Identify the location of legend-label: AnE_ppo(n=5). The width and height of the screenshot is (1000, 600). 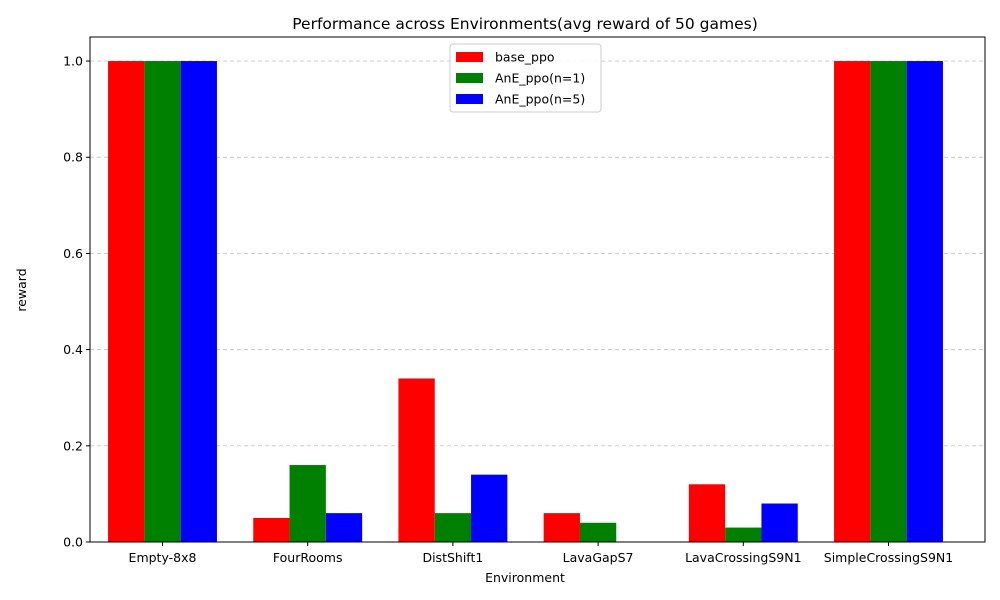
(540, 99).